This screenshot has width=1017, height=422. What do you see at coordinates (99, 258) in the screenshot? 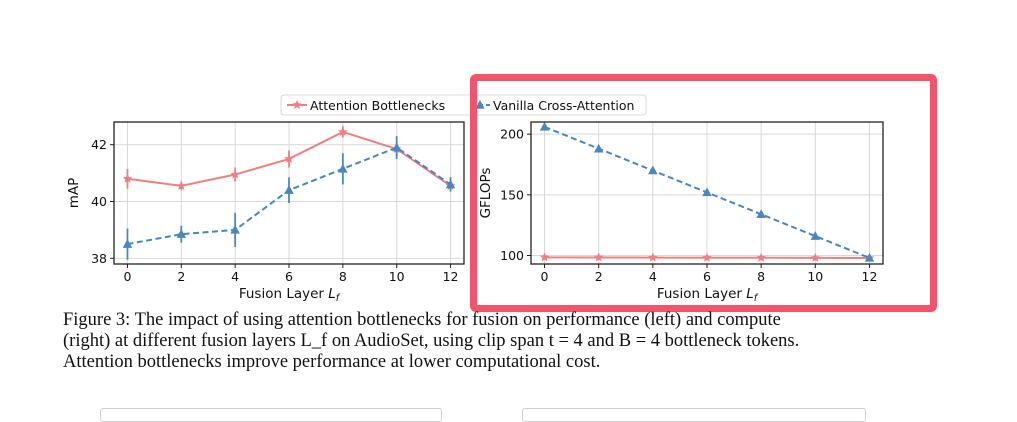
I see `y-tick-label: 38` at bounding box center [99, 258].